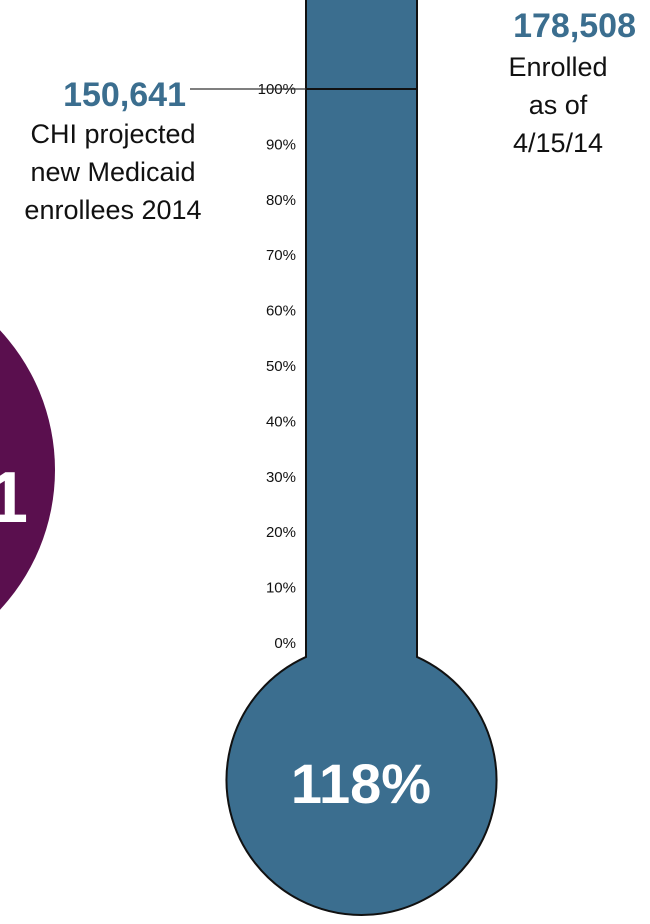  I want to click on y-tick-label: 50%, so click(281, 366).